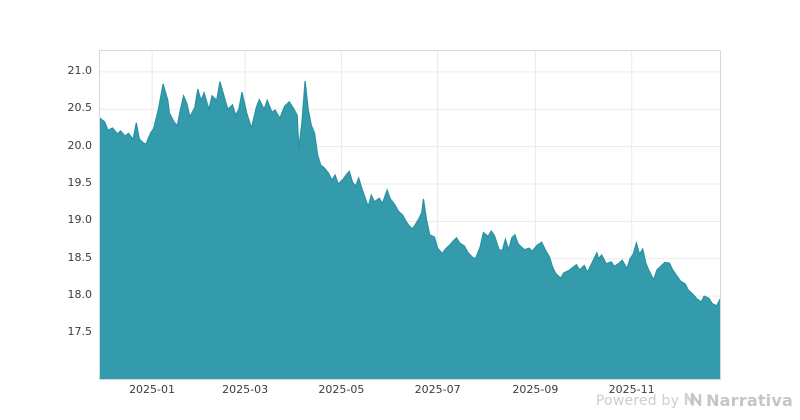 This screenshot has height=420, width=800. What do you see at coordinates (80, 145) in the screenshot?
I see `y-tick-label: 20.0` at bounding box center [80, 145].